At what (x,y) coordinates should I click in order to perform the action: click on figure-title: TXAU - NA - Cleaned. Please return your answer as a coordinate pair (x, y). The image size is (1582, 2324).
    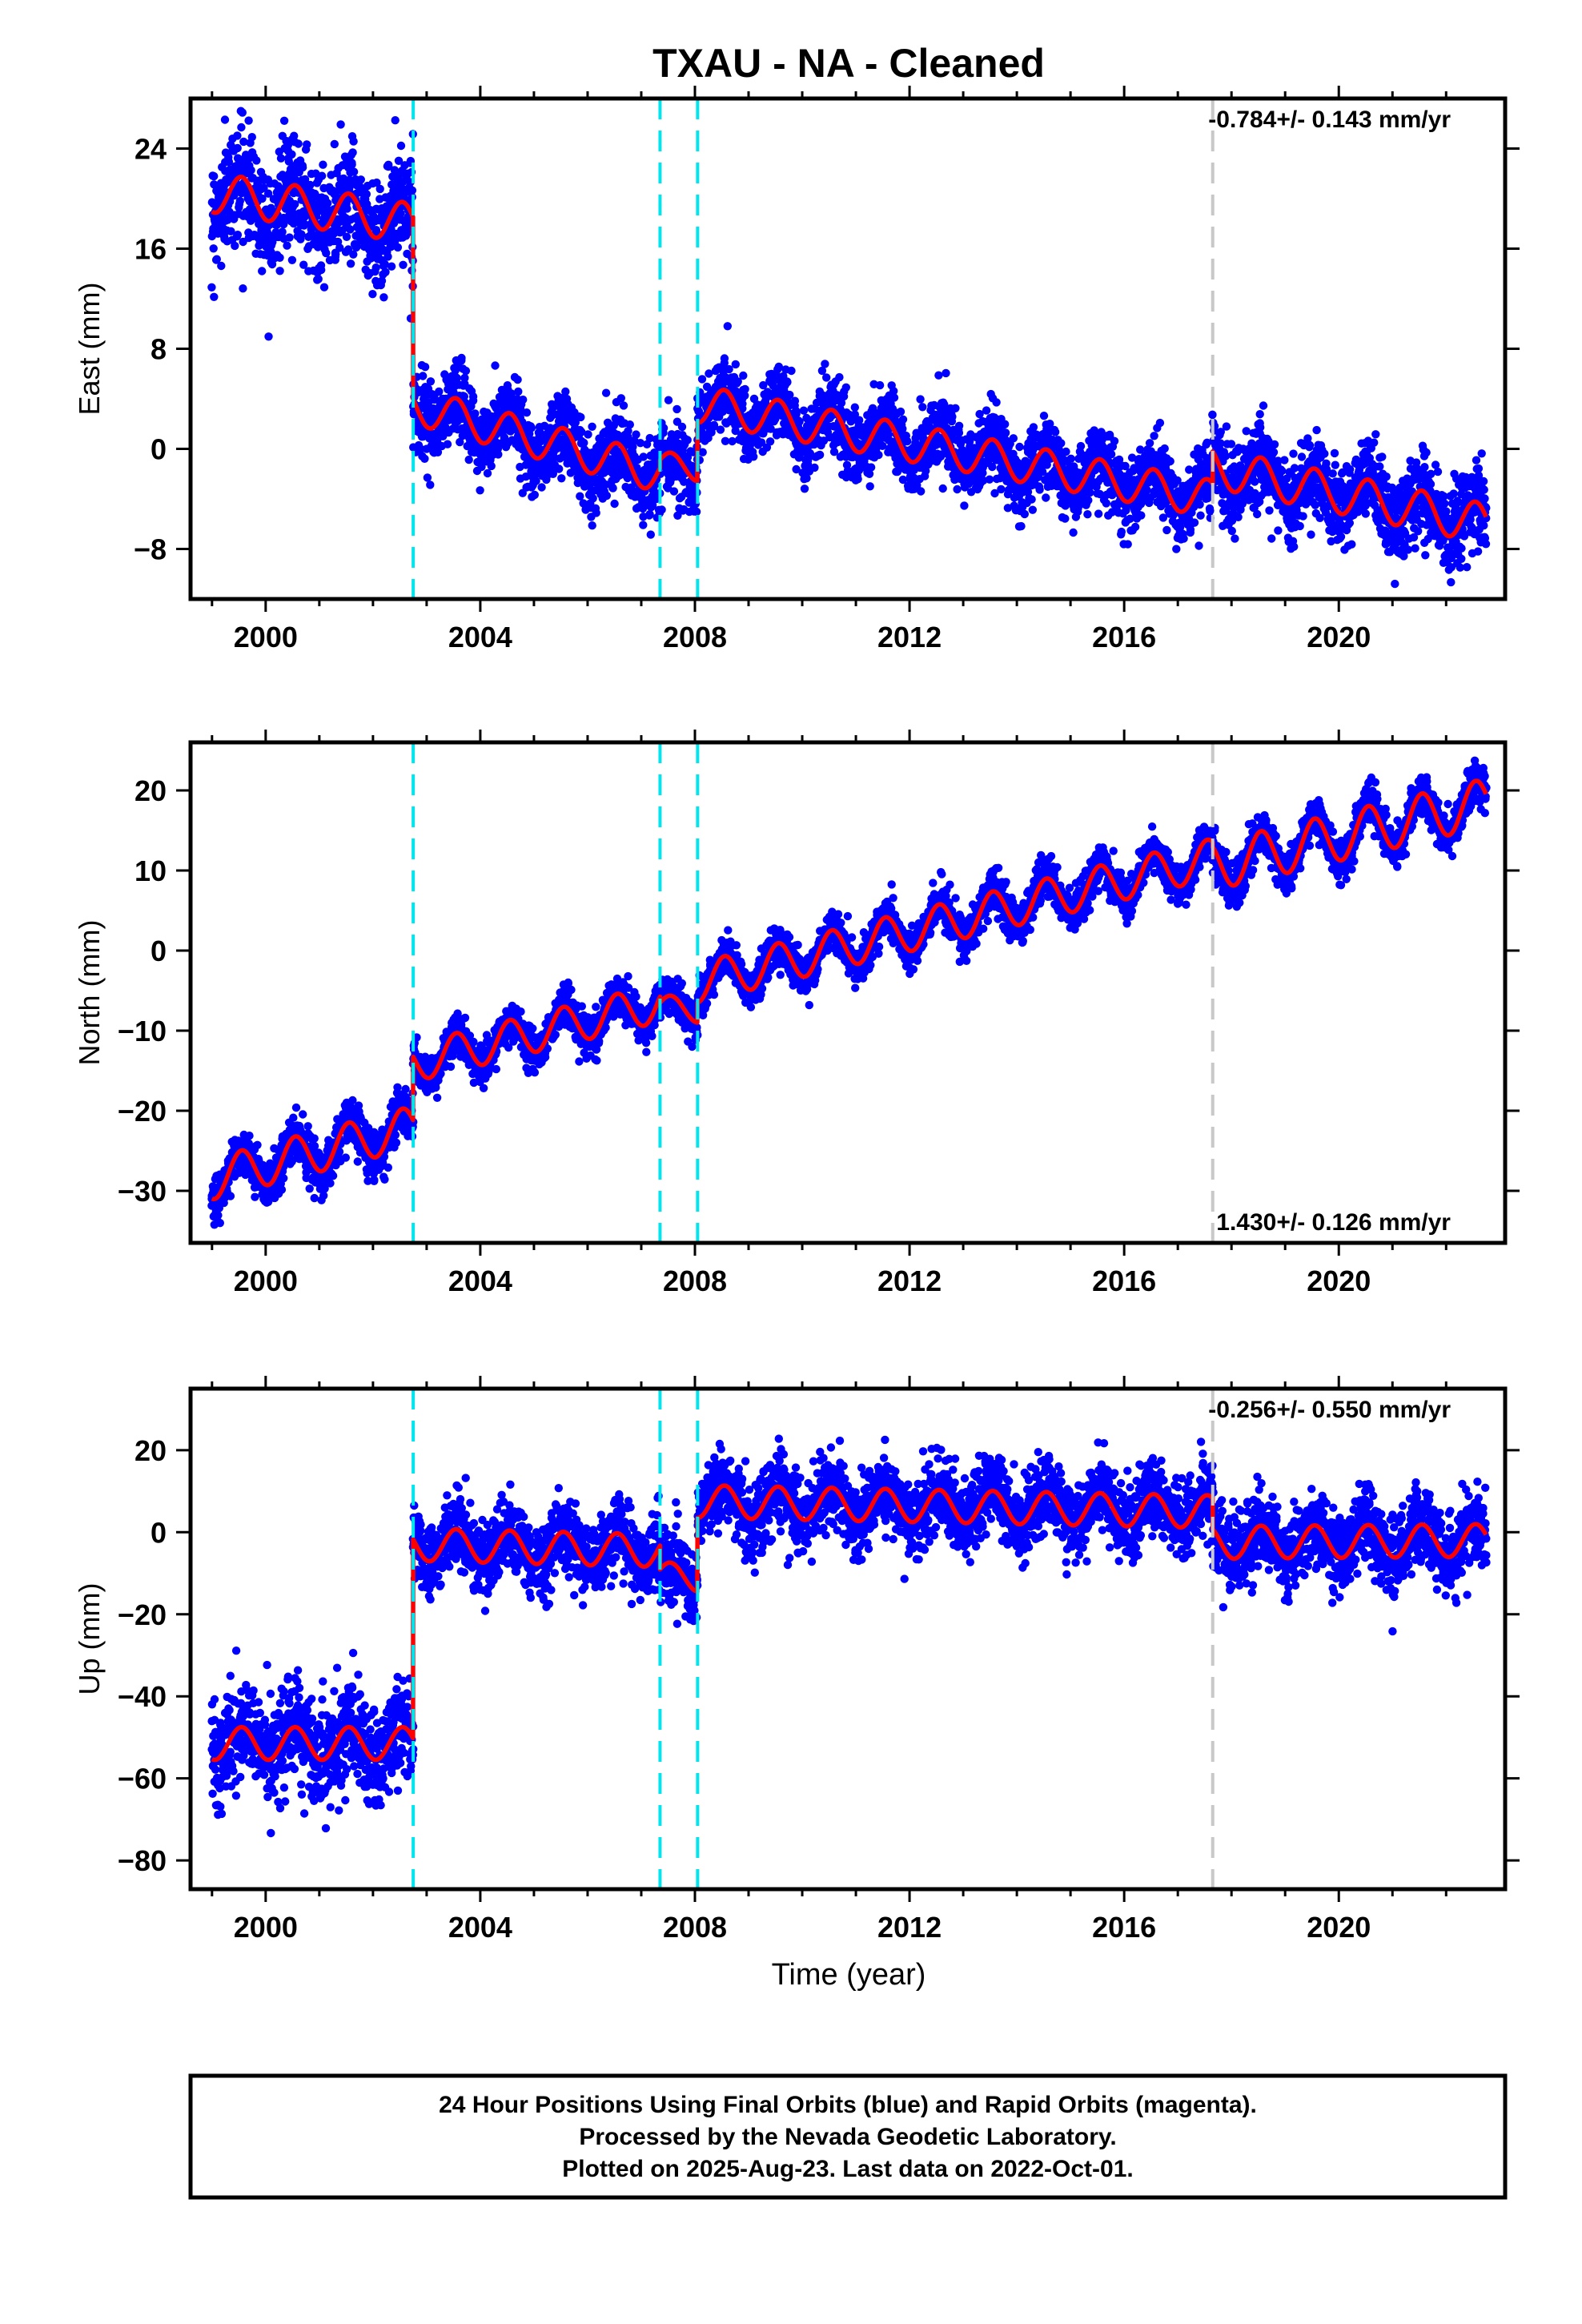
    Looking at the image, I should click on (848, 63).